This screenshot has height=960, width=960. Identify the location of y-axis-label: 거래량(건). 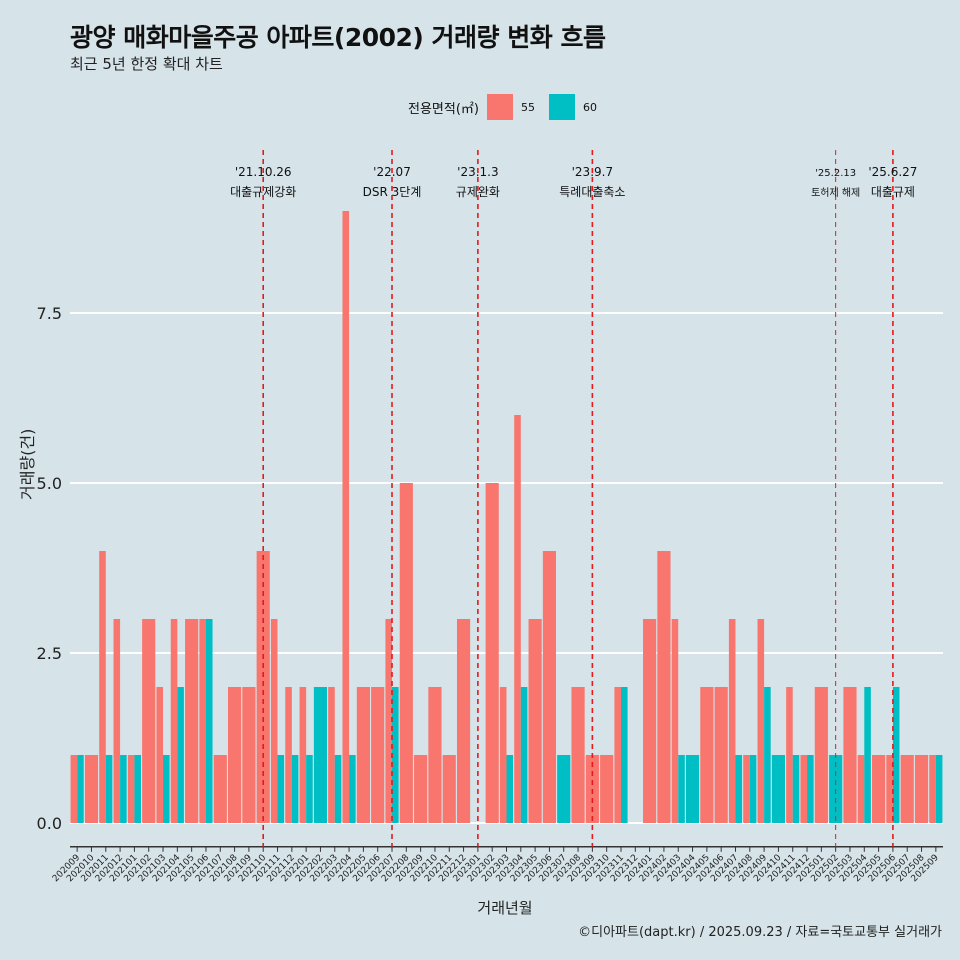
(27, 464).